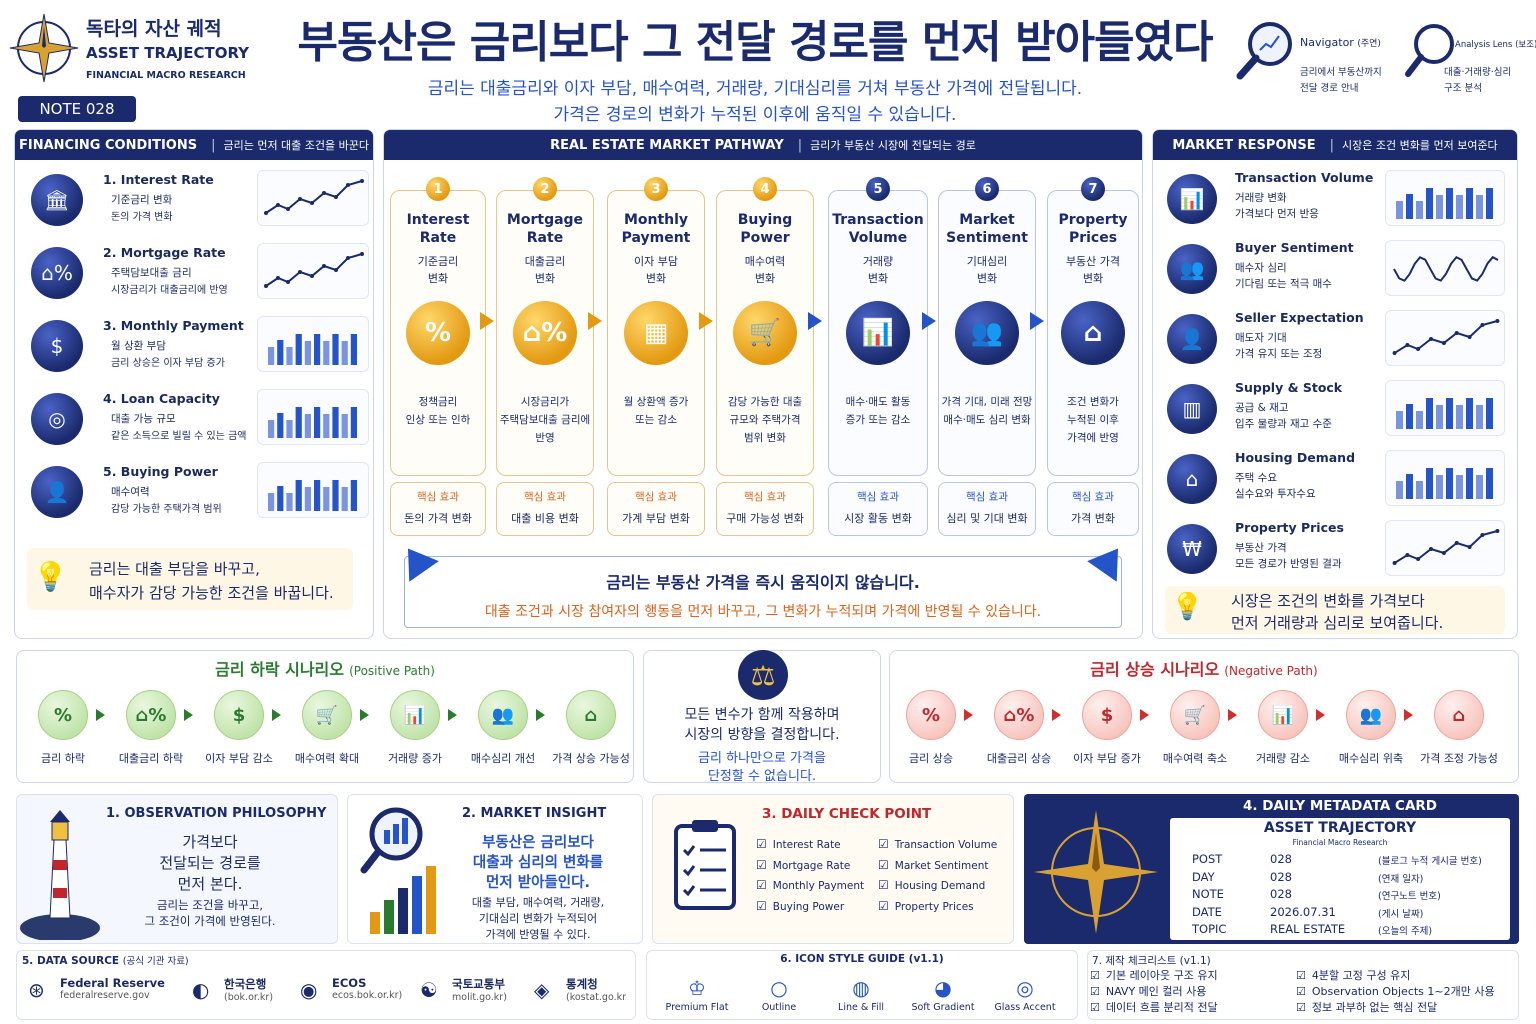 This screenshot has height=1024, width=1536. What do you see at coordinates (60, 871) in the screenshot?
I see `lighthouse-icon` at bounding box center [60, 871].